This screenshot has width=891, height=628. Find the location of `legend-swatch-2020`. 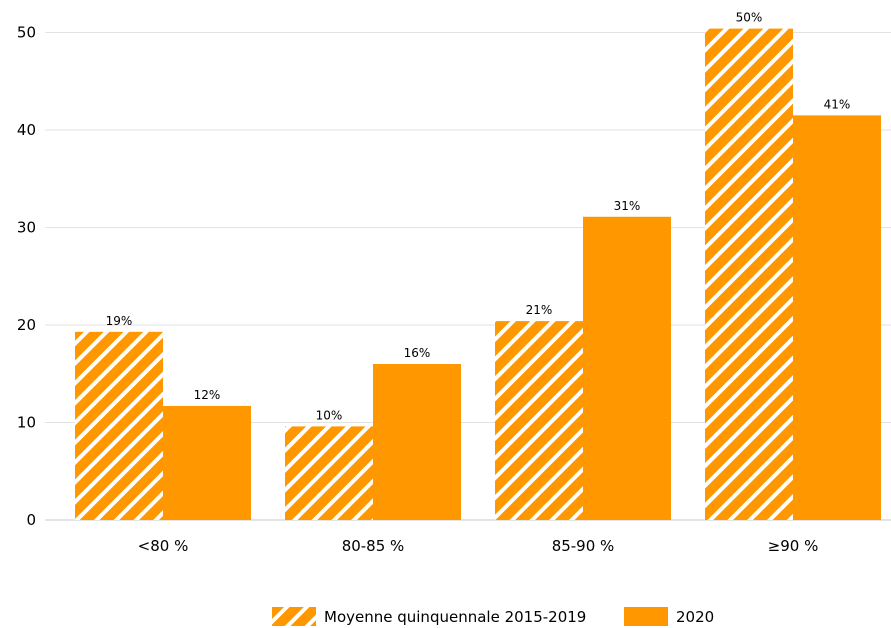

legend-swatch-2020 is located at coordinates (646, 616).